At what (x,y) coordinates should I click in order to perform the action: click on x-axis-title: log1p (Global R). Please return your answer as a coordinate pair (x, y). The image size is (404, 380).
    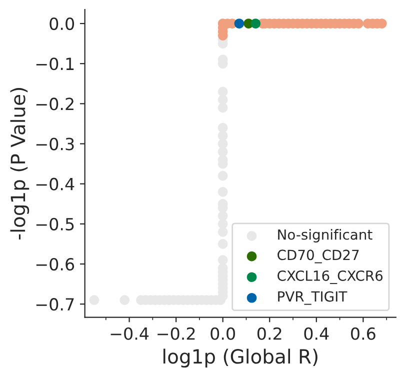
    Looking at the image, I should click on (240, 358).